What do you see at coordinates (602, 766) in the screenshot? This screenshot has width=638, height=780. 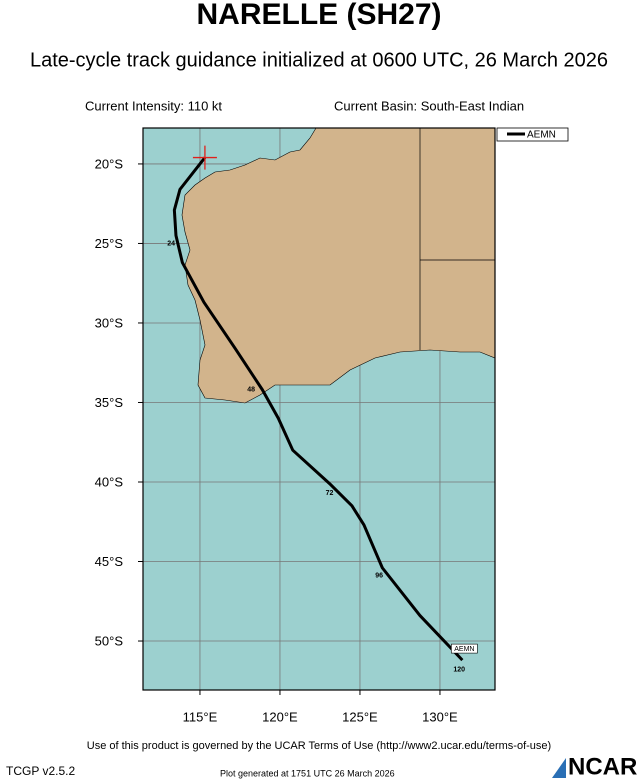 I see `logo: NCAR` at bounding box center [602, 766].